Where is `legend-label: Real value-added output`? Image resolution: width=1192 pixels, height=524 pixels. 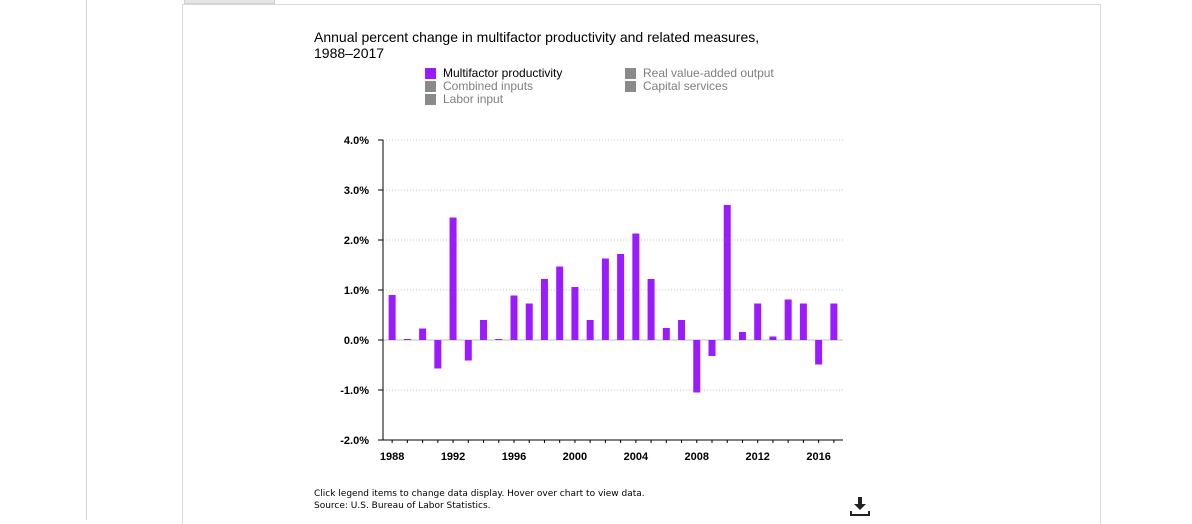 legend-label: Real value-added output is located at coordinates (708, 73).